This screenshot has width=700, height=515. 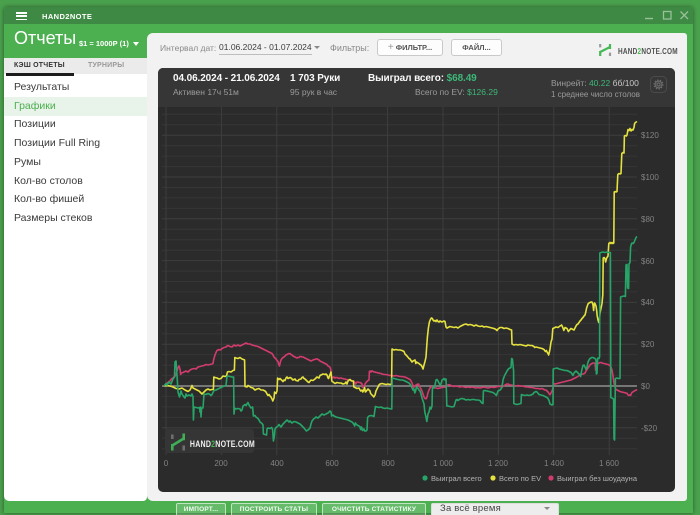 What do you see at coordinates (456, 478) in the screenshot?
I see `svg-text: Выиграл всего` at bounding box center [456, 478].